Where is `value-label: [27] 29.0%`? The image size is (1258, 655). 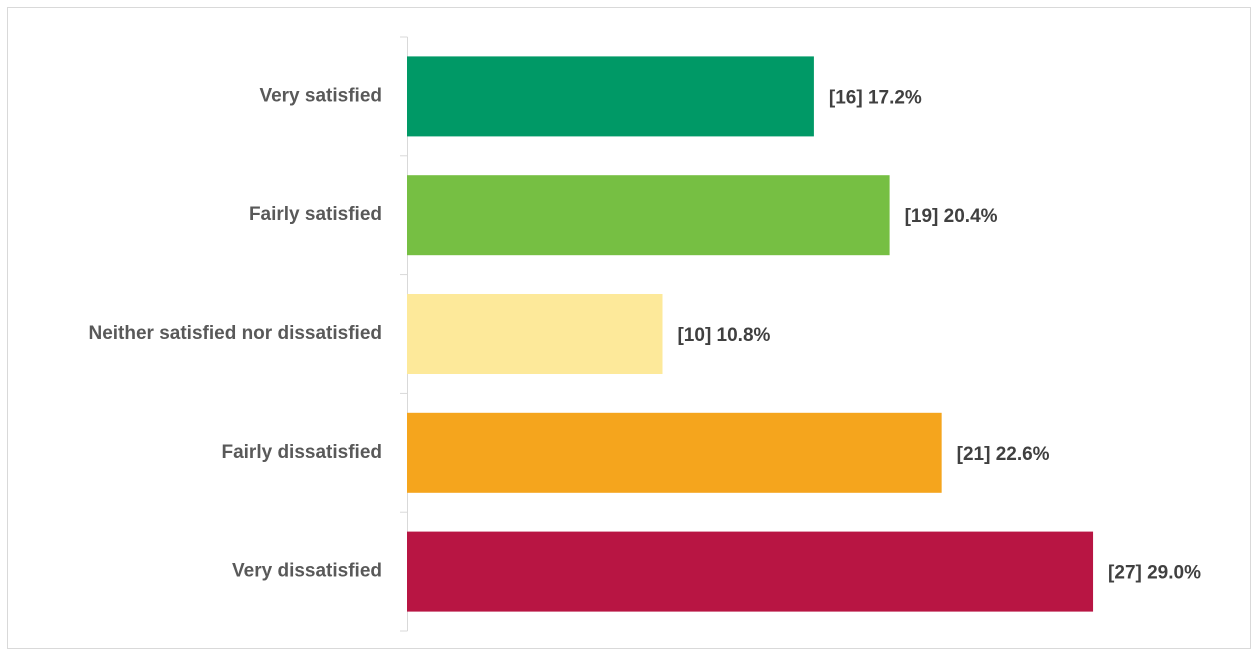 value-label: [27] 29.0% is located at coordinates (1154, 573).